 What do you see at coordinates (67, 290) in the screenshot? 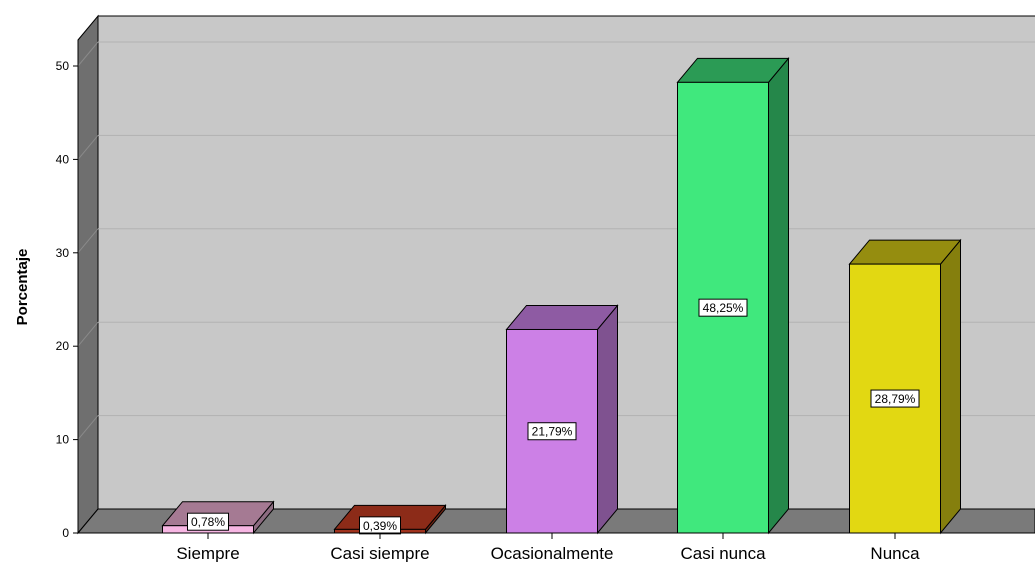
I see `y-axis: 0 10 20 30 40 50` at bounding box center [67, 290].